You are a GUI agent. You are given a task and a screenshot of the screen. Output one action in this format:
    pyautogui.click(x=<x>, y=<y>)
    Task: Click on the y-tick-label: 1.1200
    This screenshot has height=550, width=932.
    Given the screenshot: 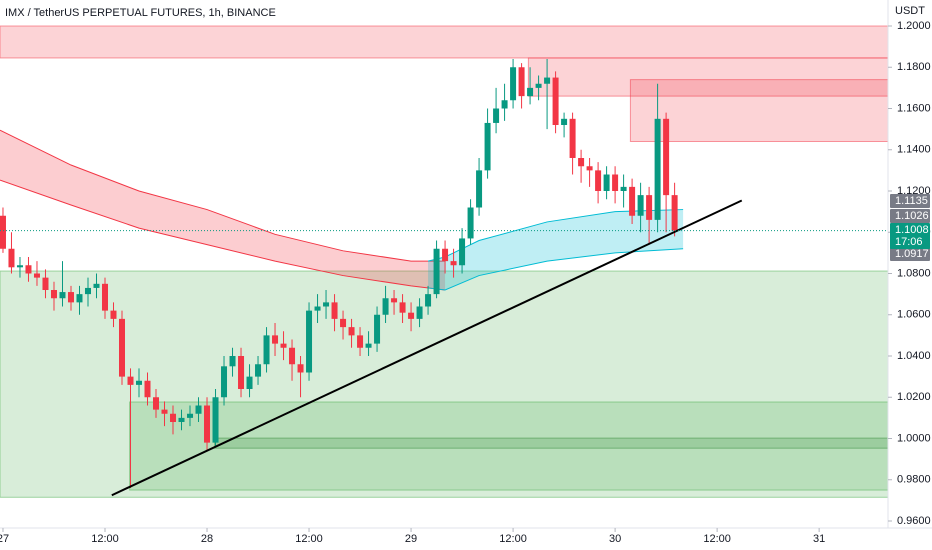 What is the action you would take?
    pyautogui.click(x=914, y=191)
    